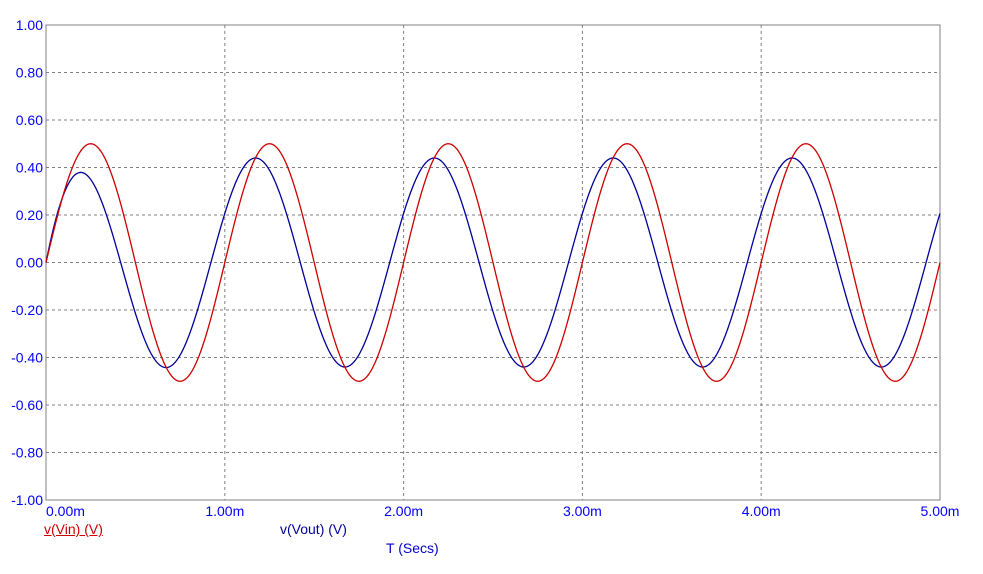  What do you see at coordinates (73, 529) in the screenshot?
I see `legend-vin: v(Vin) (V)` at bounding box center [73, 529].